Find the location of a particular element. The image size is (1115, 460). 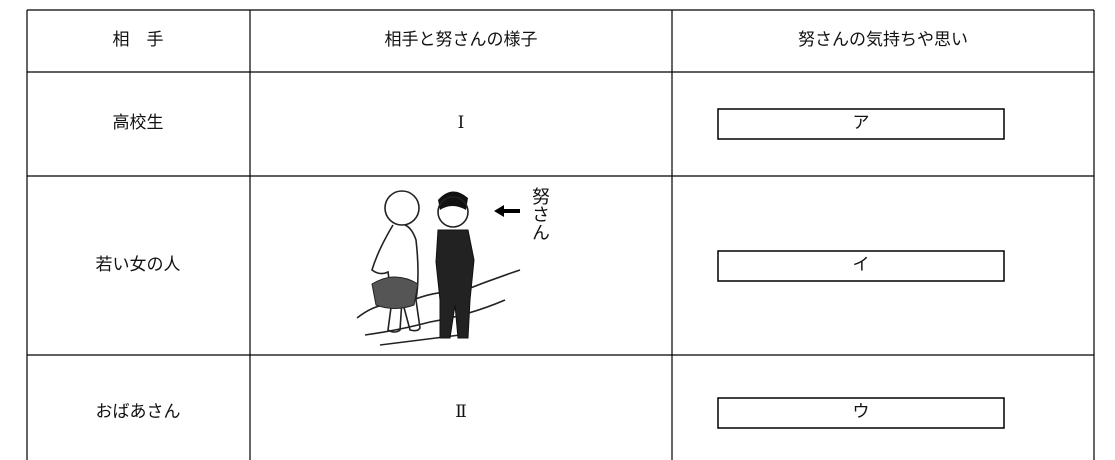

partner-cell: 若い女の人 is located at coordinates (138, 264).